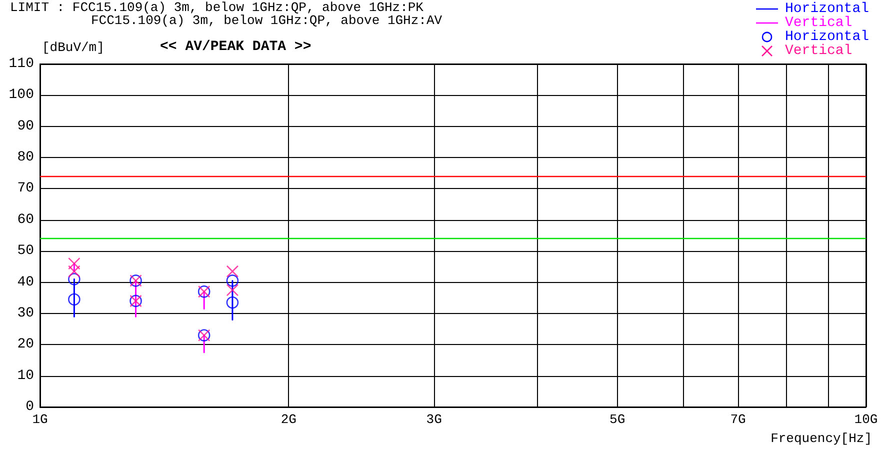  I want to click on x-tick-label: 3G, so click(434, 419).